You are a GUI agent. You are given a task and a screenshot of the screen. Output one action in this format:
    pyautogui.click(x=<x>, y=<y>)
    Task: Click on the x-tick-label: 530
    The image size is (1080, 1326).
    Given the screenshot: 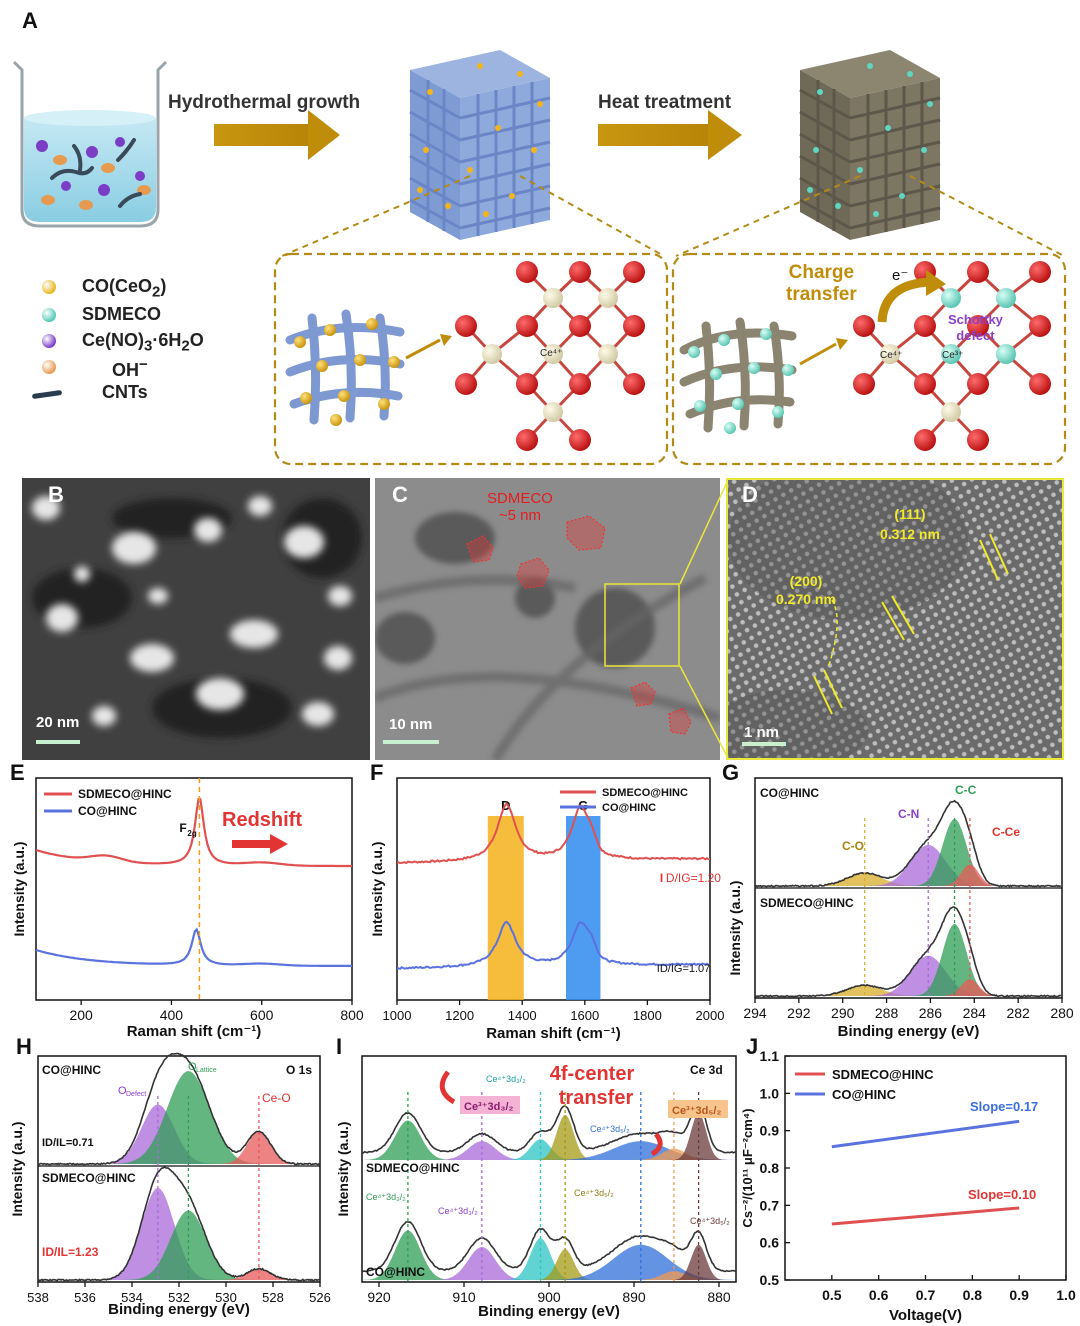 What is the action you would take?
    pyautogui.click(x=226, y=1297)
    